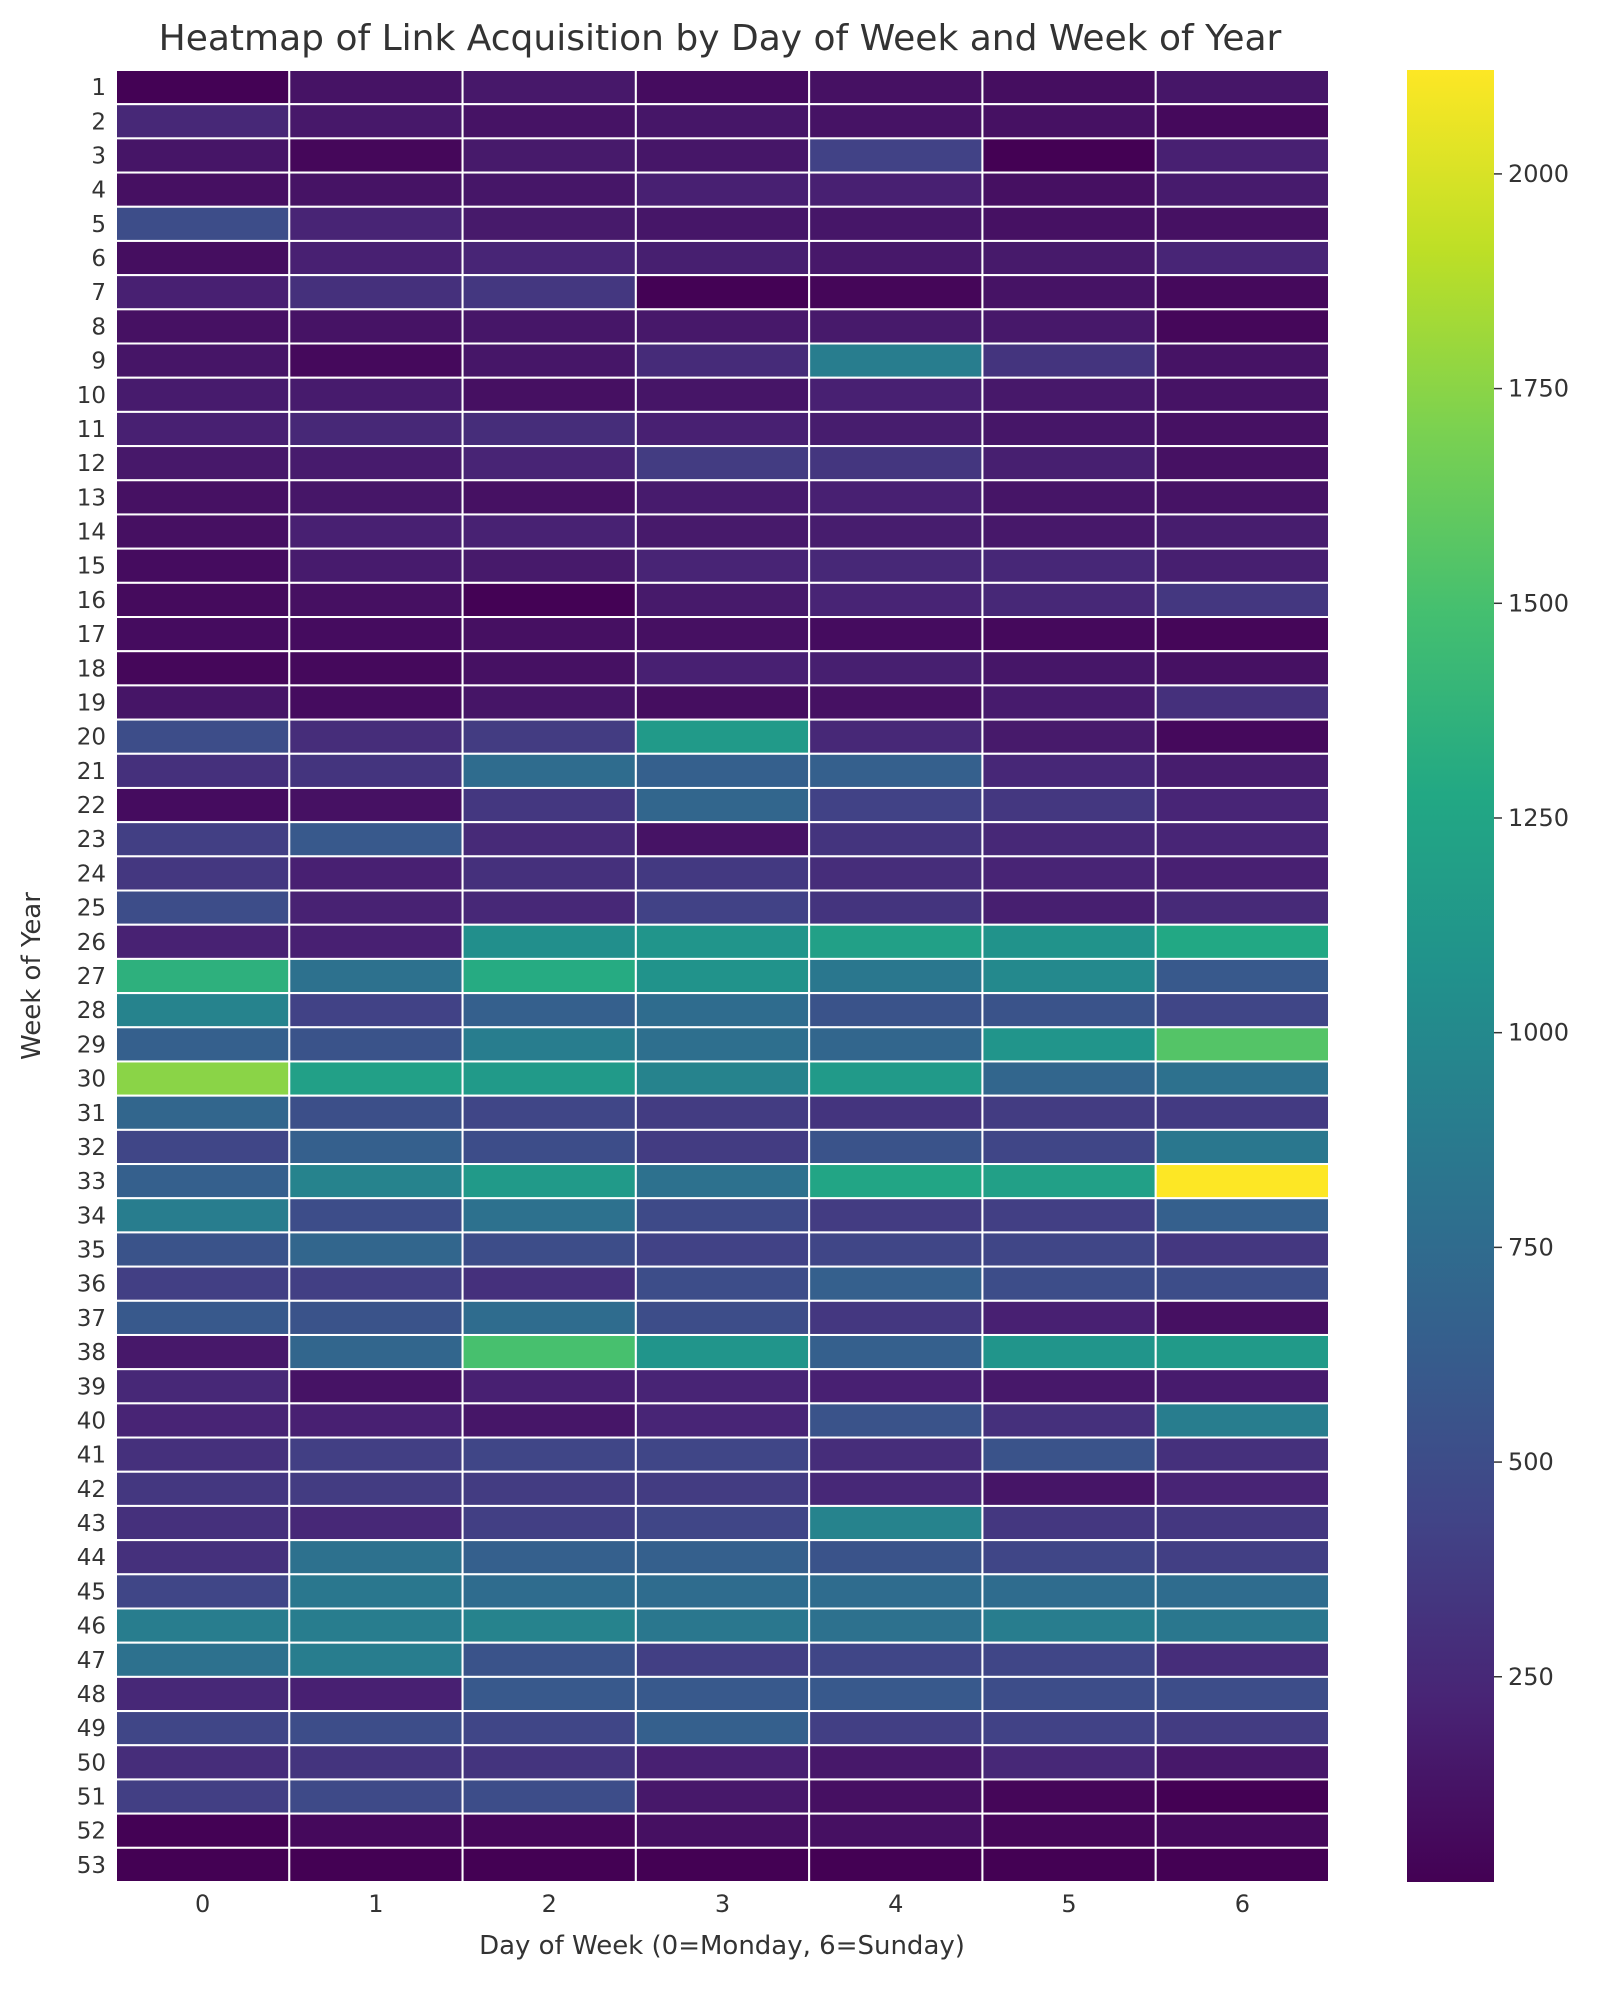 This screenshot has width=1620, height=2003. I want to click on y-tick-label: 21, so click(91, 772).